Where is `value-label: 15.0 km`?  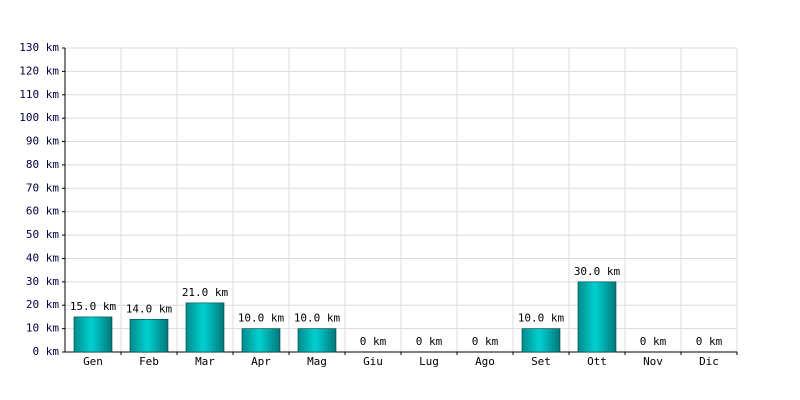 value-label: 15.0 km is located at coordinates (93, 306).